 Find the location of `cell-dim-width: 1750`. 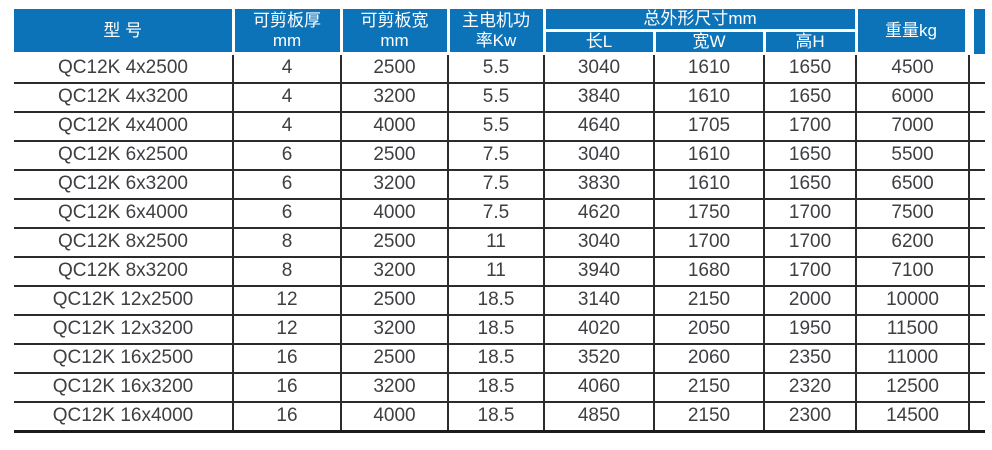

cell-dim-width: 1750 is located at coordinates (709, 214).